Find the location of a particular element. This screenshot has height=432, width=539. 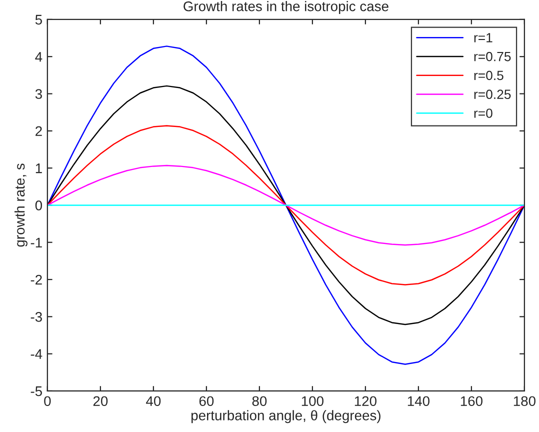

y-tick-label: -4 is located at coordinates (36, 354).